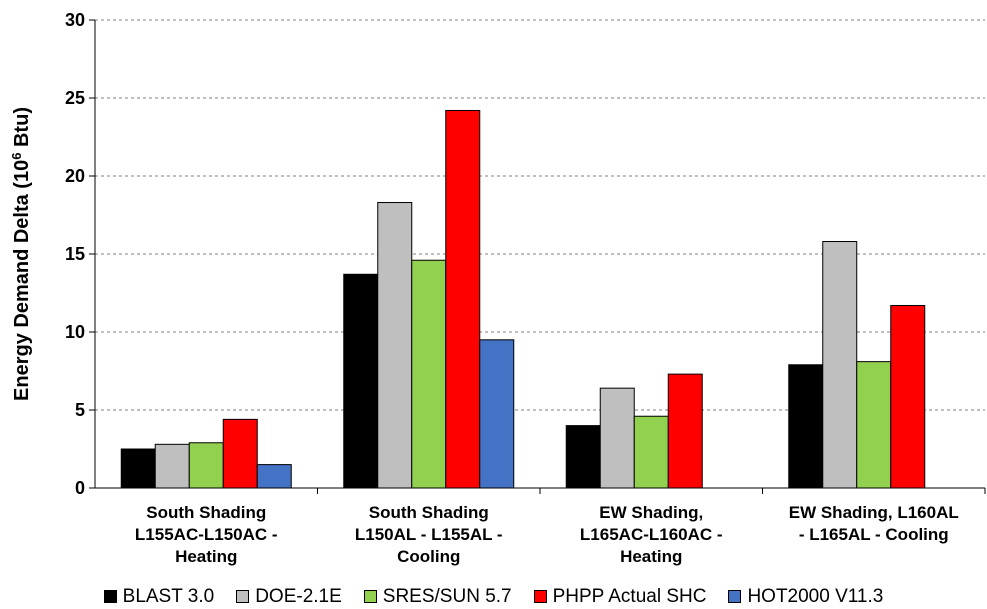 The height and width of the screenshot is (609, 987). I want to click on y-tick-label: 25, so click(75, 98).